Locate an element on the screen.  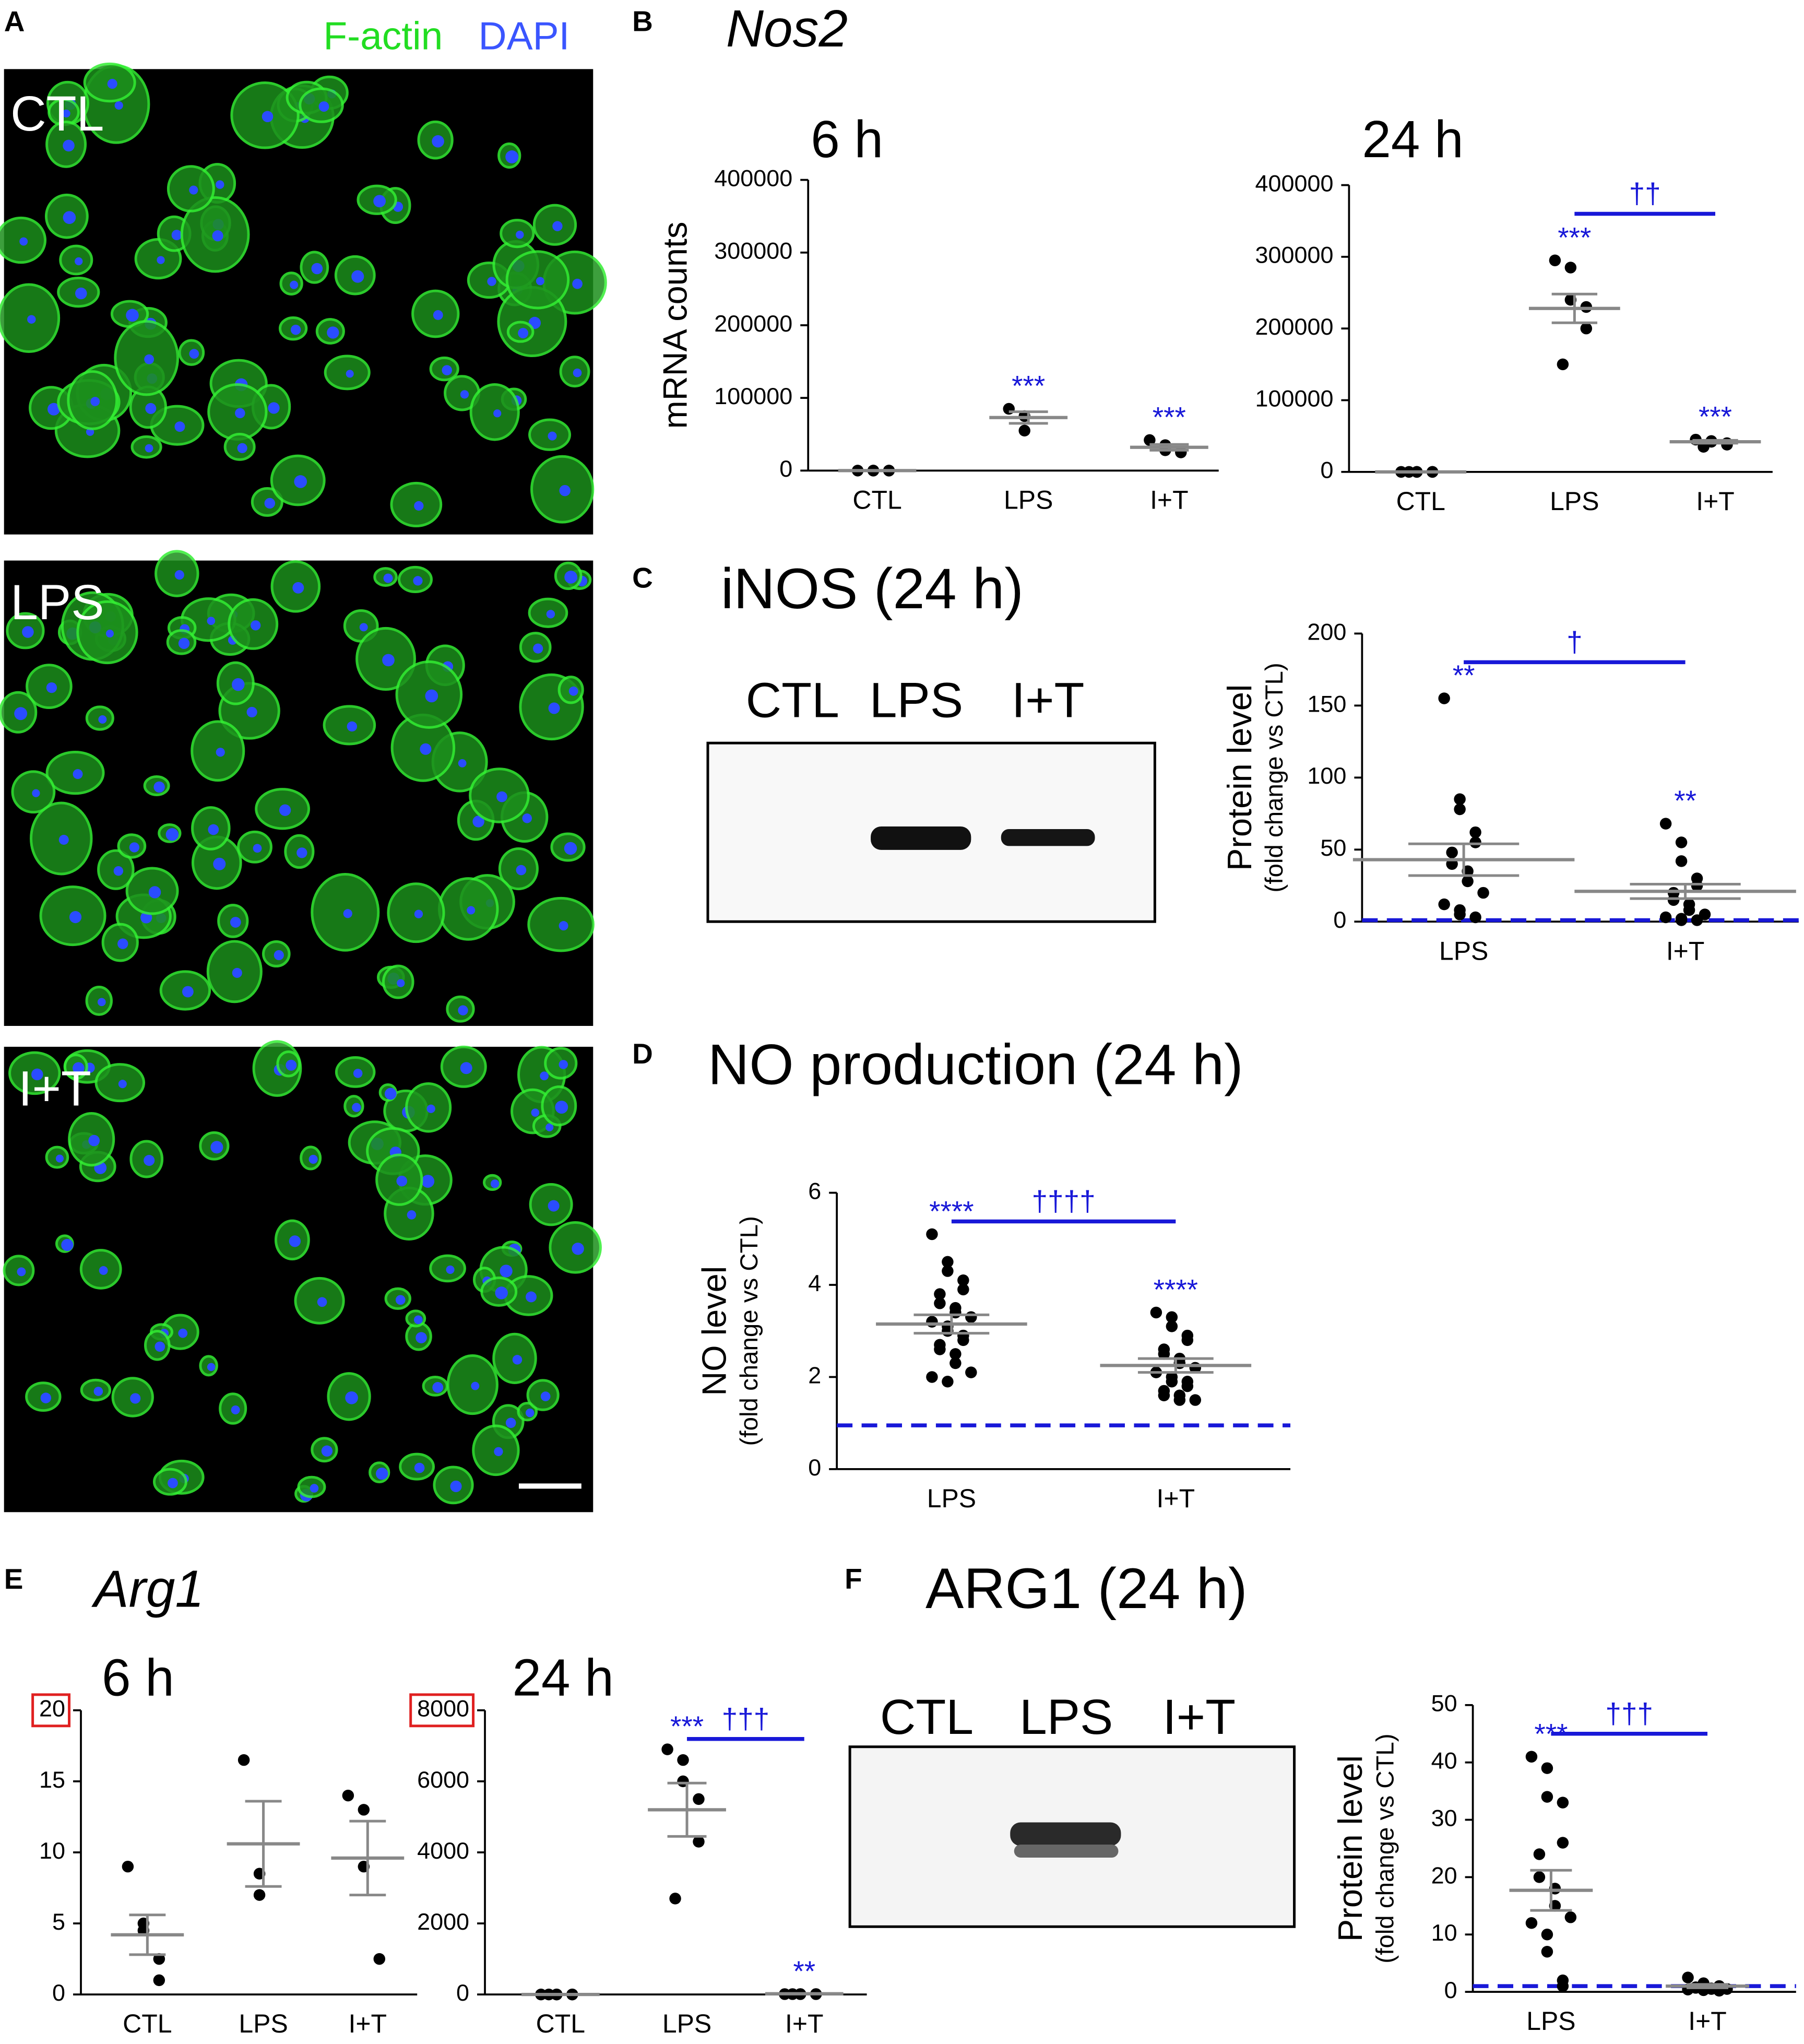
significance: *** is located at coordinates (1715, 416).